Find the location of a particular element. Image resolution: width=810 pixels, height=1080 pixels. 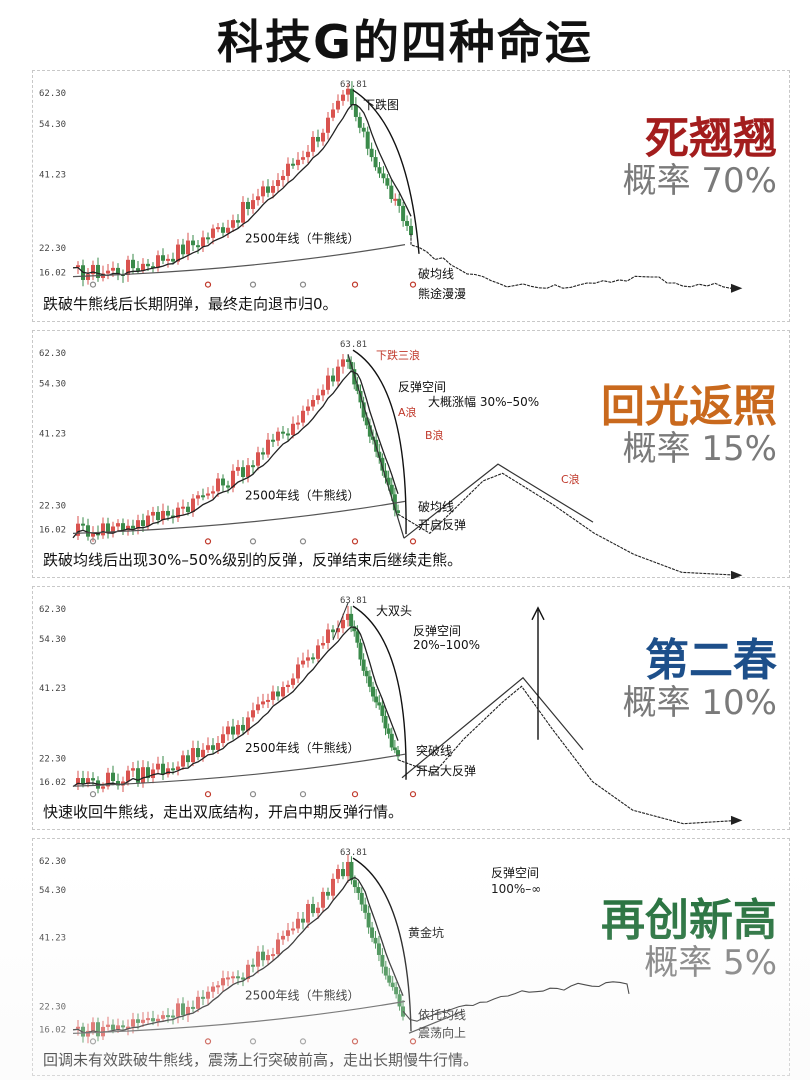

wave-b-guide is located at coordinates (498, 501).